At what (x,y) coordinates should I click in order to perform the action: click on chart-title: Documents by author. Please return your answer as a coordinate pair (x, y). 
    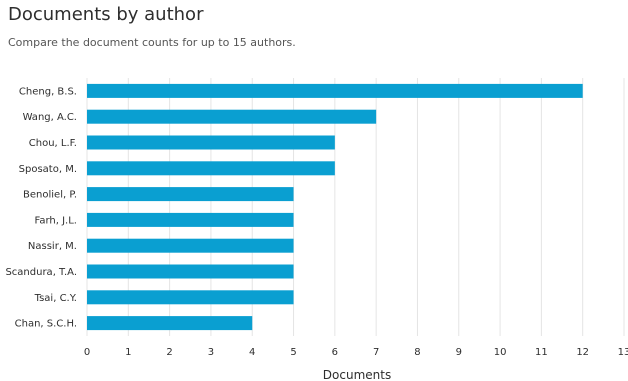
    Looking at the image, I should click on (106, 14).